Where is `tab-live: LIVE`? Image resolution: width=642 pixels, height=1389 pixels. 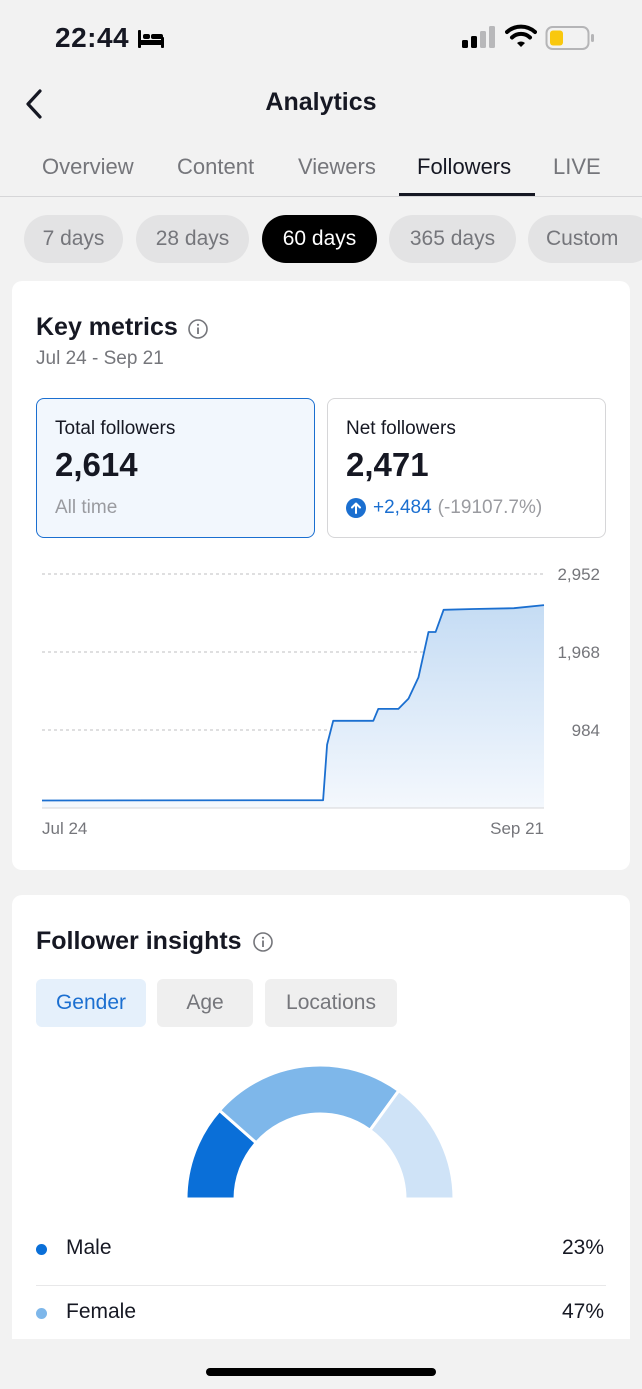
tab-live: LIVE is located at coordinates (577, 166).